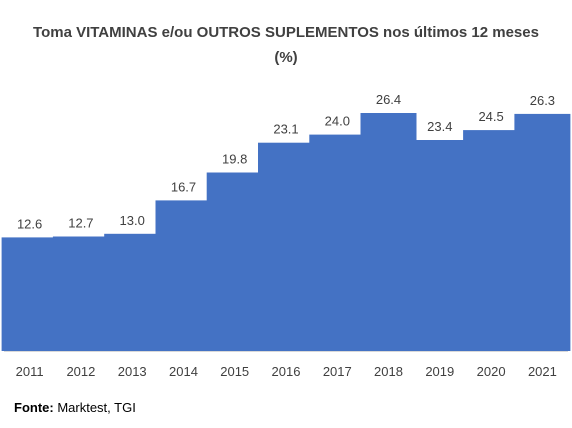 Image resolution: width=572 pixels, height=428 pixels. What do you see at coordinates (183, 371) in the screenshot?
I see `x-tick-label-2014: 2014` at bounding box center [183, 371].